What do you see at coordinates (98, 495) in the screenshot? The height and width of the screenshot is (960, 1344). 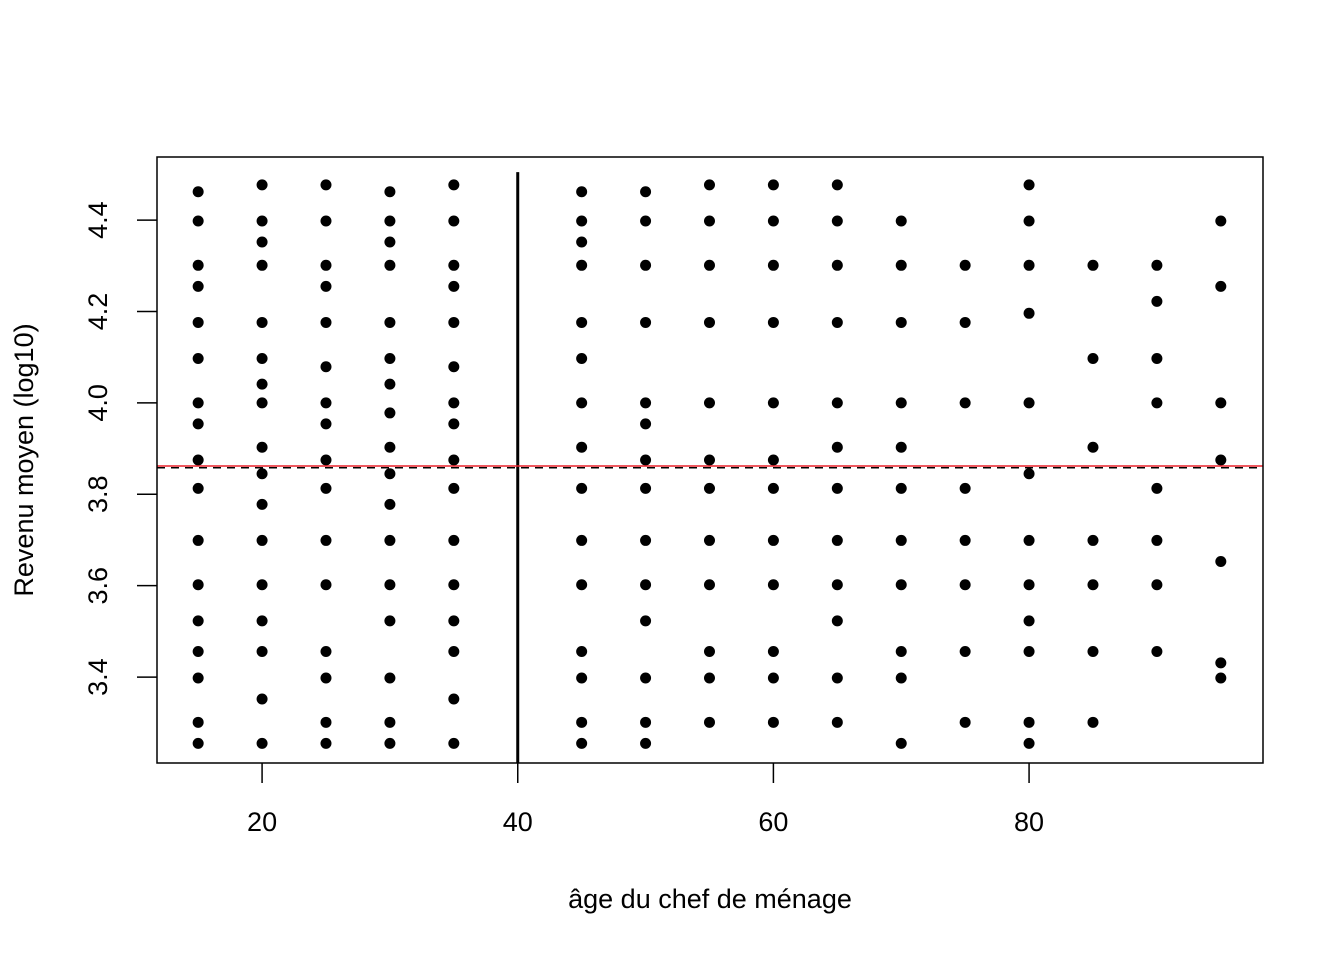 I see `y-tick-label: 3.8` at bounding box center [98, 495].